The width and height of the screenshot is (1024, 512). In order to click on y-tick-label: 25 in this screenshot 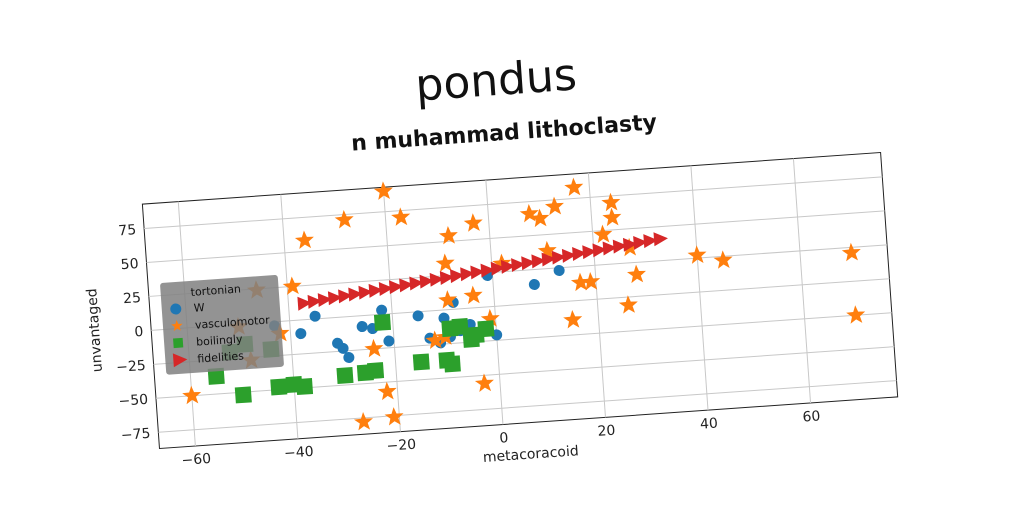, I will do `click(132, 298)`.